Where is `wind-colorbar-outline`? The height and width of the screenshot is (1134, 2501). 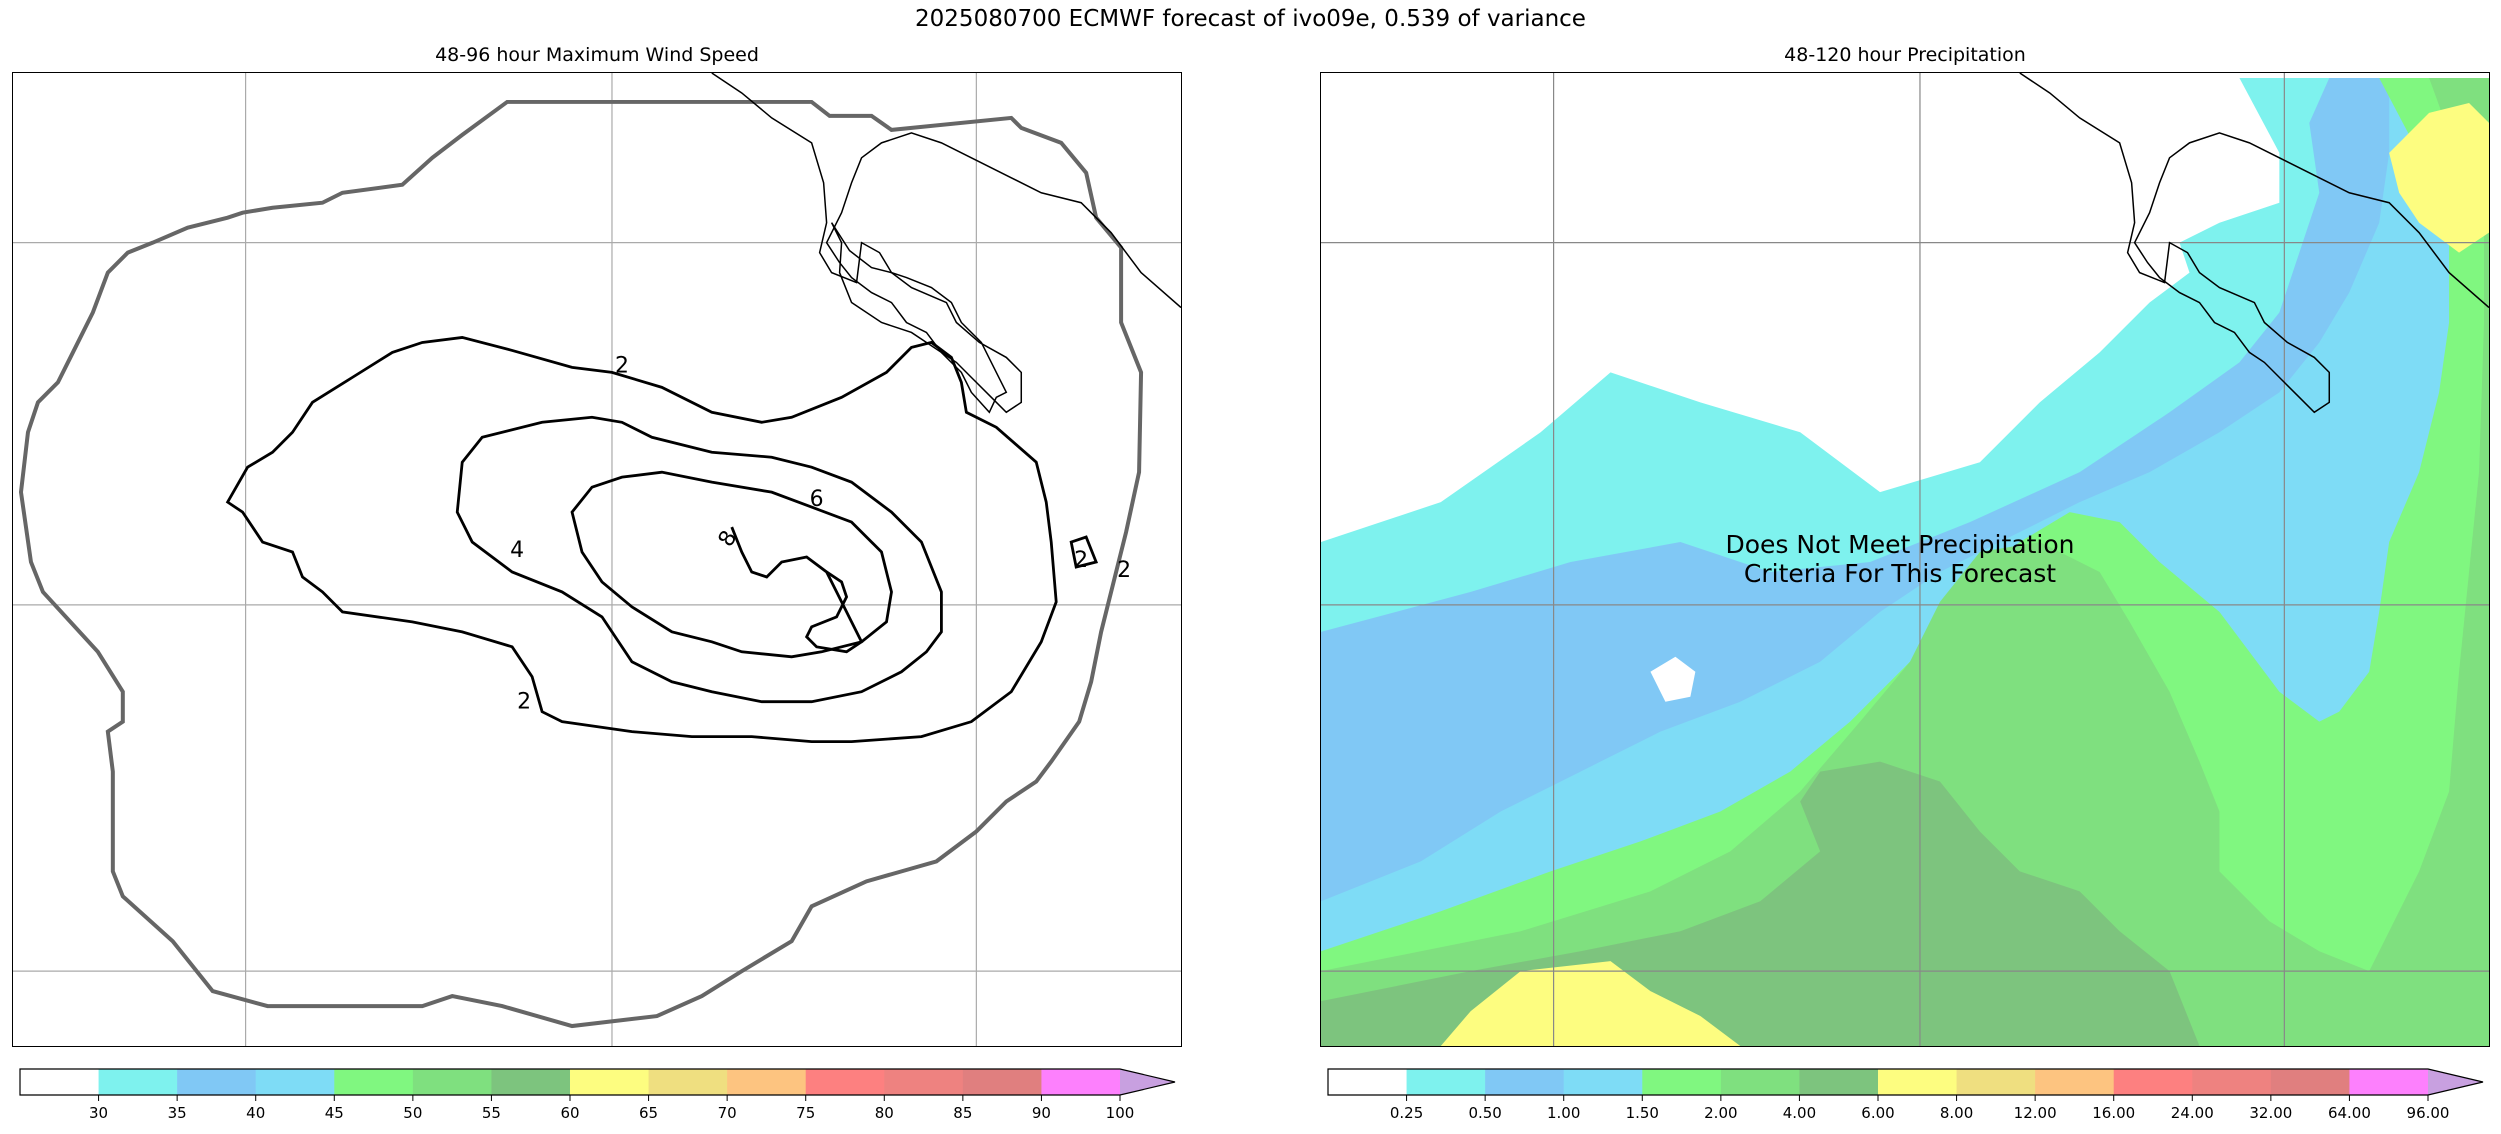 wind-colorbar-outline is located at coordinates (597, 1082).